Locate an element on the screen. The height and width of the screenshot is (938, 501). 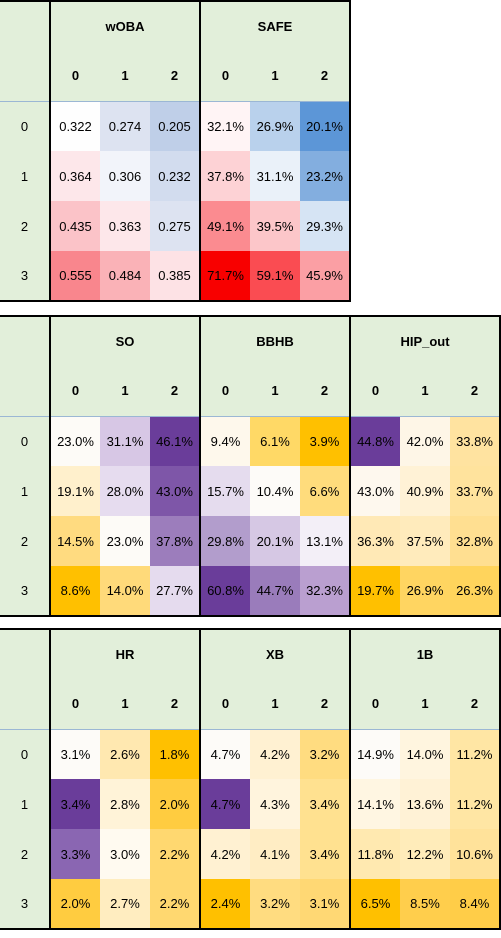
value-cell: 39.5% is located at coordinates (275, 226).